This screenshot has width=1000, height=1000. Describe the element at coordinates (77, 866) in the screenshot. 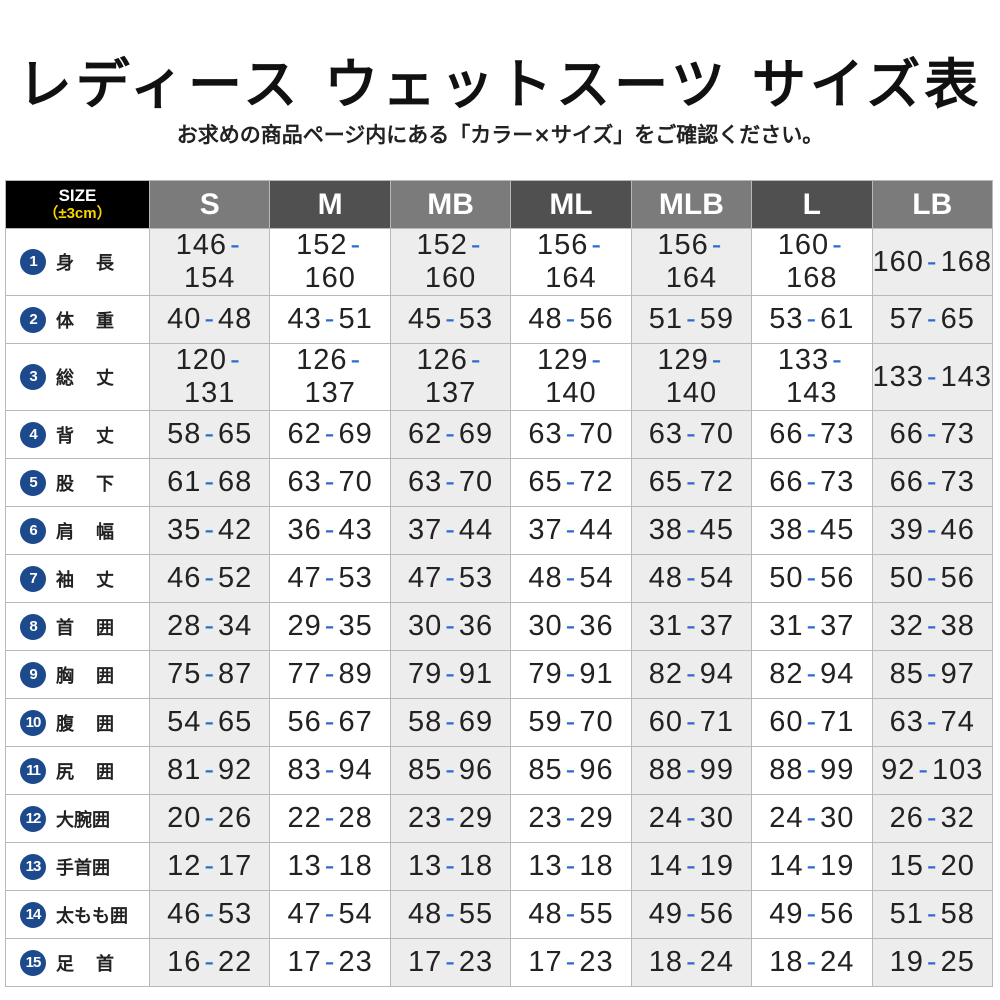

I see `row-label: 13 手首囲` at that location.